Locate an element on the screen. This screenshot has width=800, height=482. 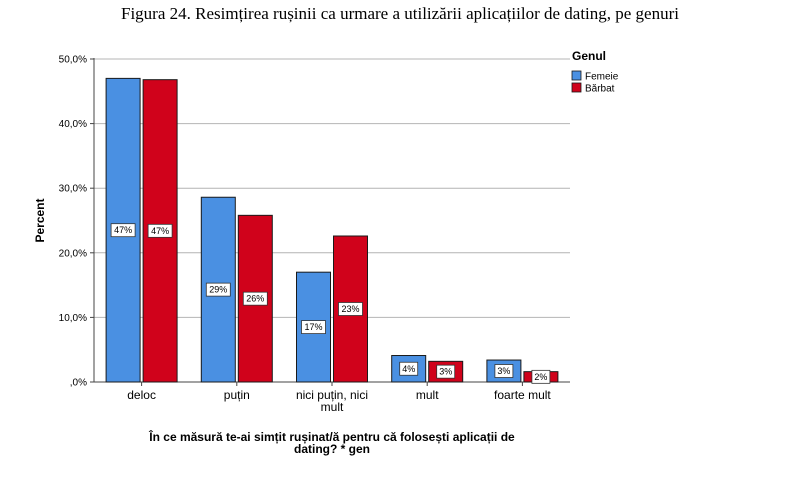
x-tick-label: deloc is located at coordinates (141, 395).